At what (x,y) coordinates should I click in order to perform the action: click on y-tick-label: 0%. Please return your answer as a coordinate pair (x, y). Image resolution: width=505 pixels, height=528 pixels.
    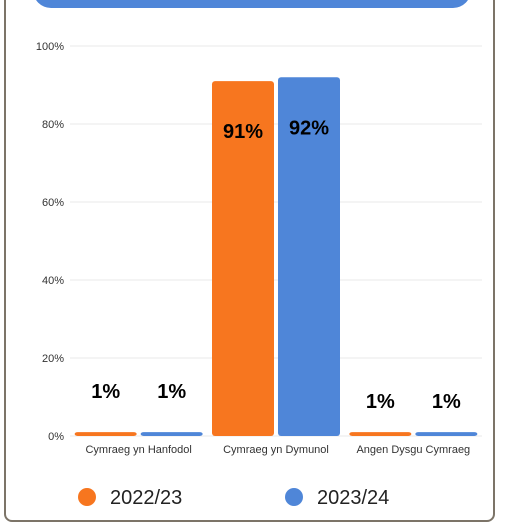
    Looking at the image, I should click on (56, 437).